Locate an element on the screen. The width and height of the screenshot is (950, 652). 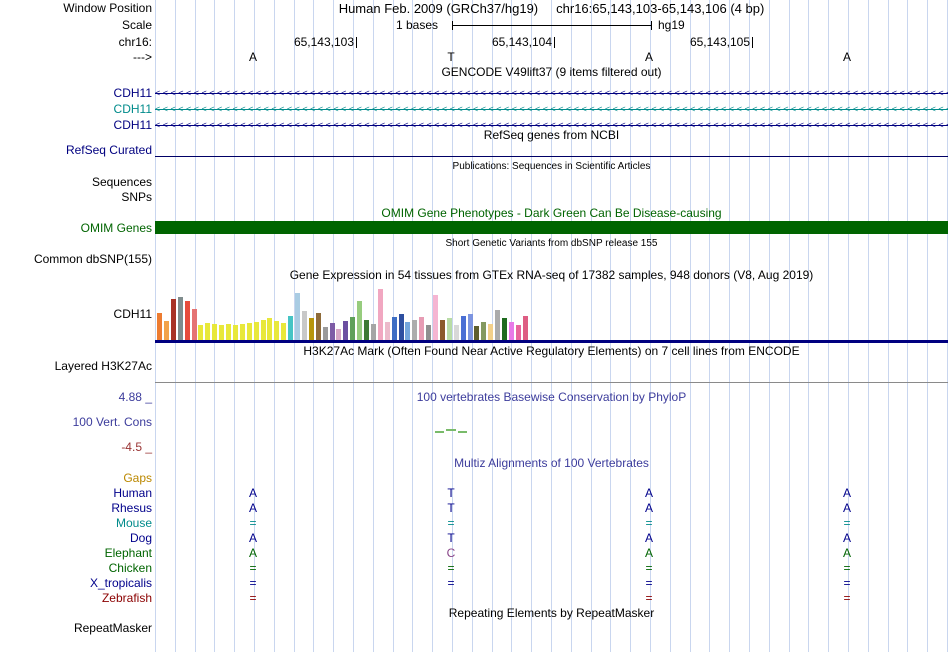
track-title-refseq: RefSeq genes from NCBI is located at coordinates (551, 135).